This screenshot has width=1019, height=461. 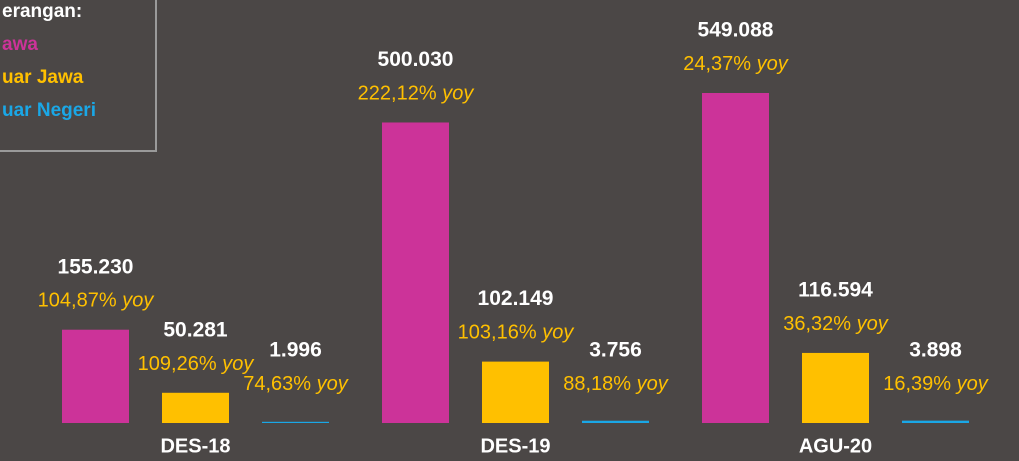 What do you see at coordinates (835, 446) in the screenshot?
I see `x-tick-label: AGU-20` at bounding box center [835, 446].